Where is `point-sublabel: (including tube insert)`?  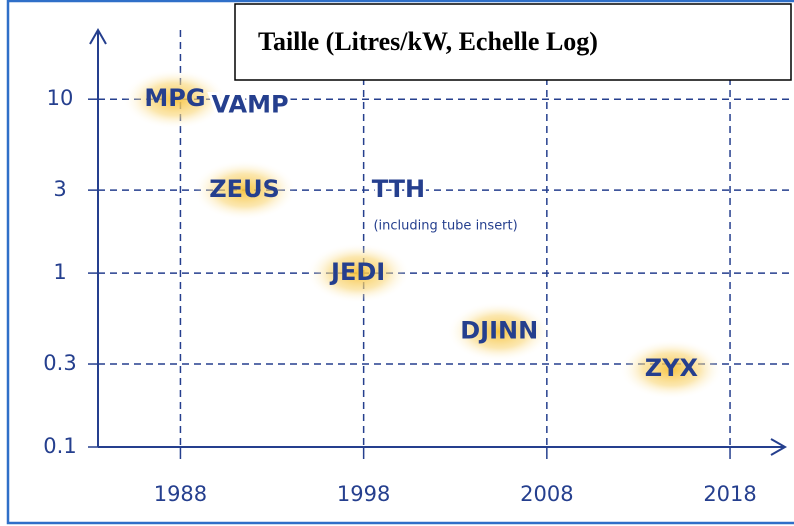
point-sublabel: (including tube insert) is located at coordinates (445, 226).